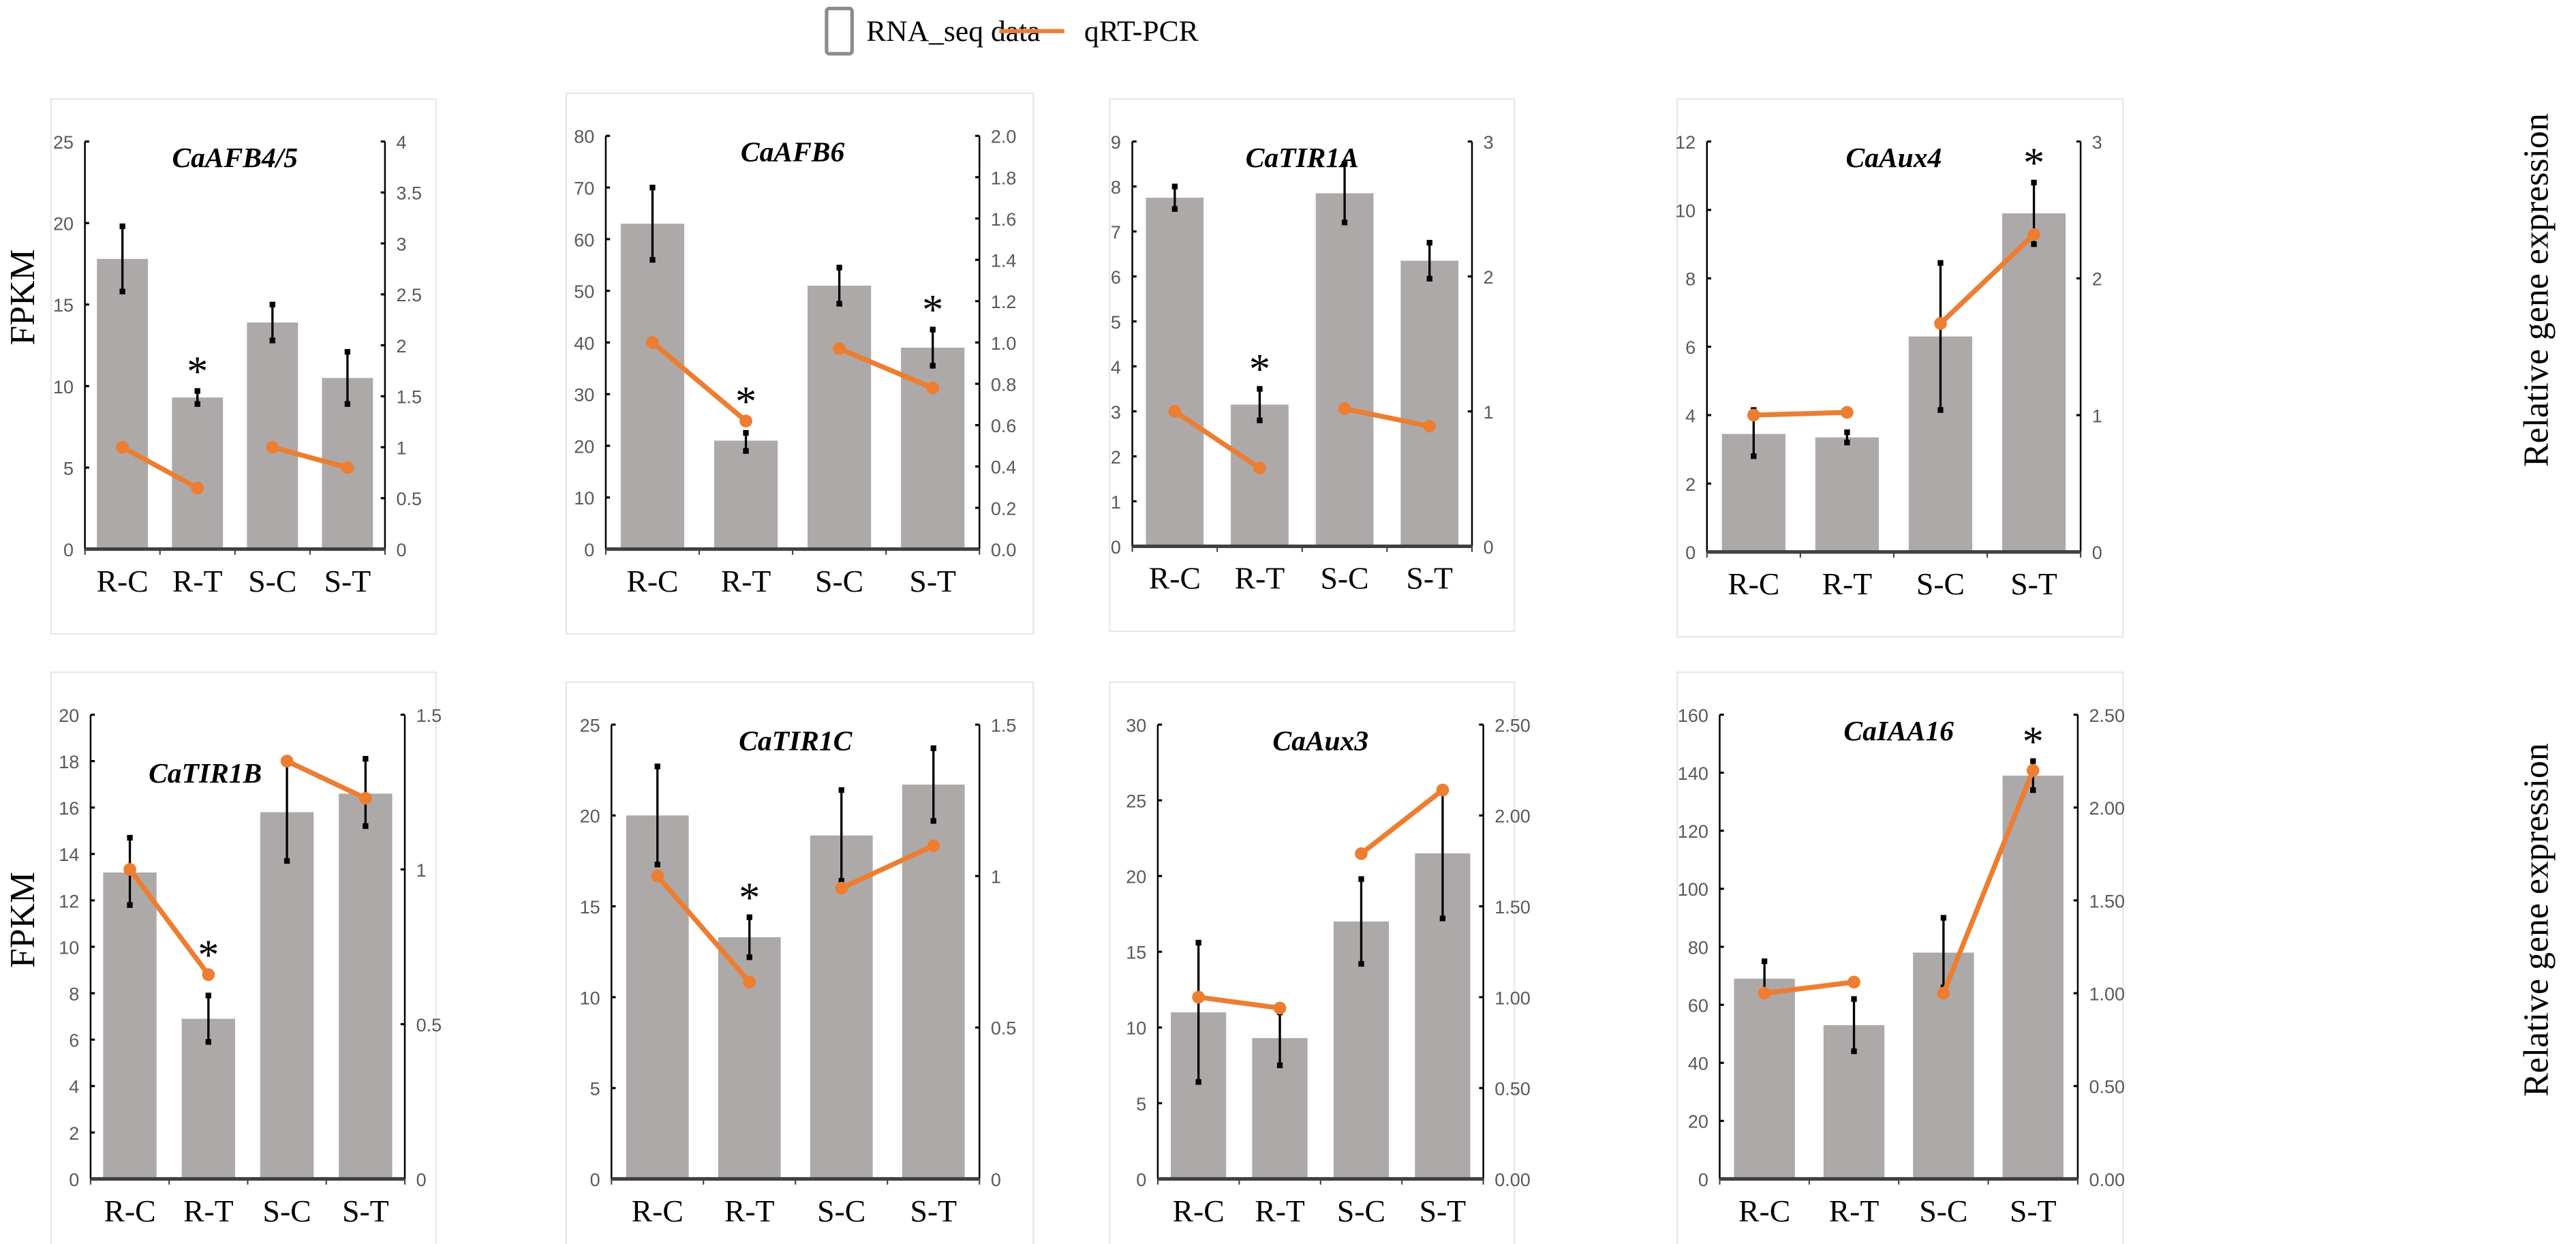 The image size is (2576, 1244). I want to click on left-tick-label: 25, so click(64, 142).